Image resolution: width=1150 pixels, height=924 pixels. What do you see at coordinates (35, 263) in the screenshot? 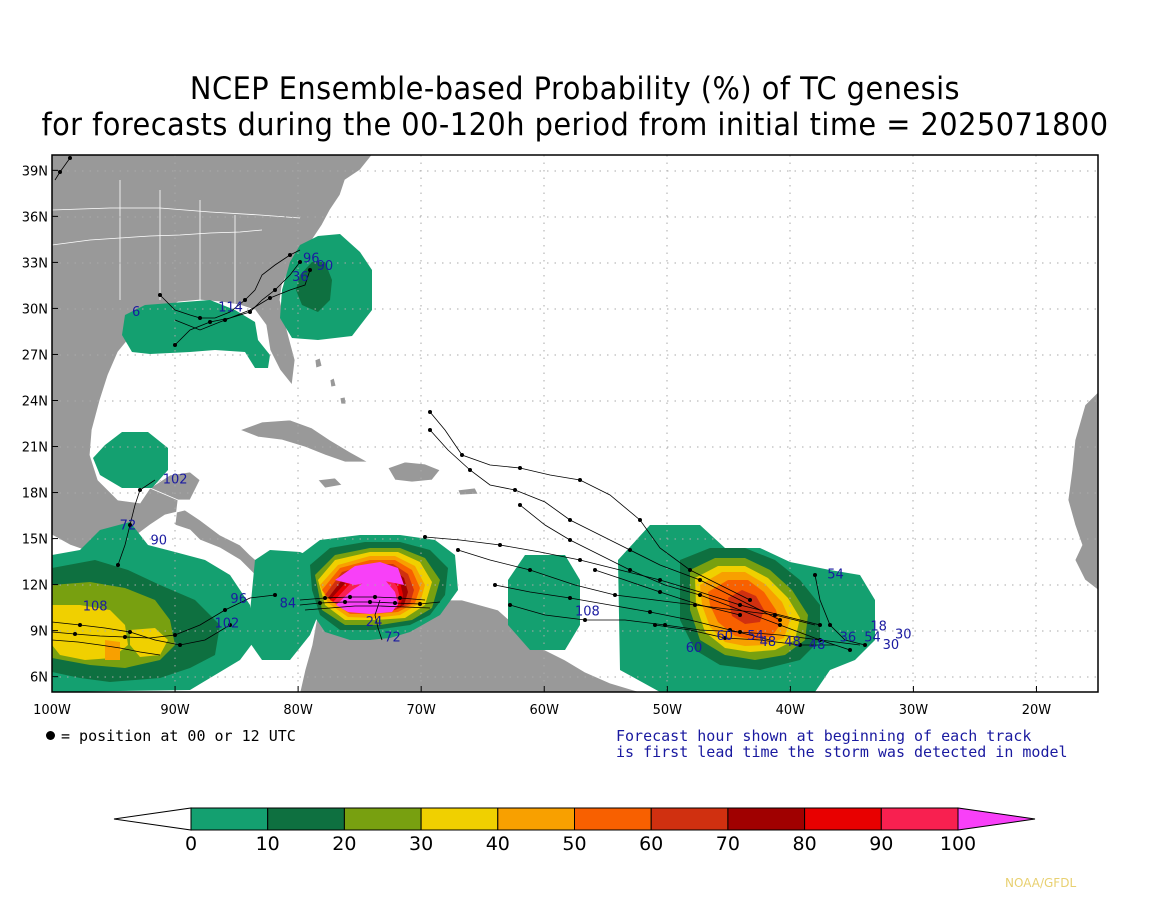
I see `lat-tick-label: 33N` at bounding box center [35, 263].